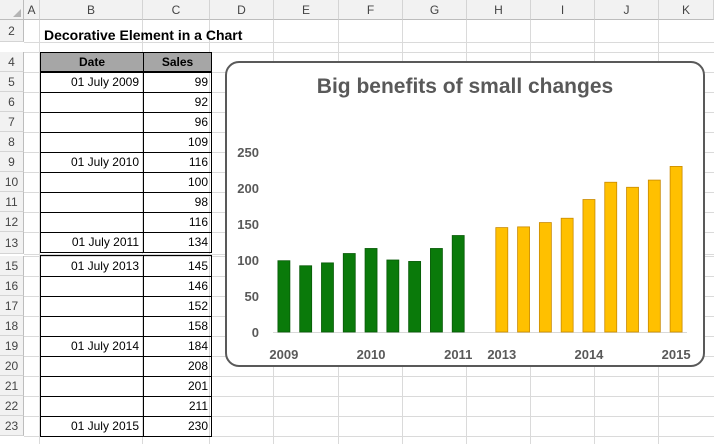 This screenshot has width=714, height=444. What do you see at coordinates (198, 406) in the screenshot?
I see `sales-cell: 211` at bounding box center [198, 406].